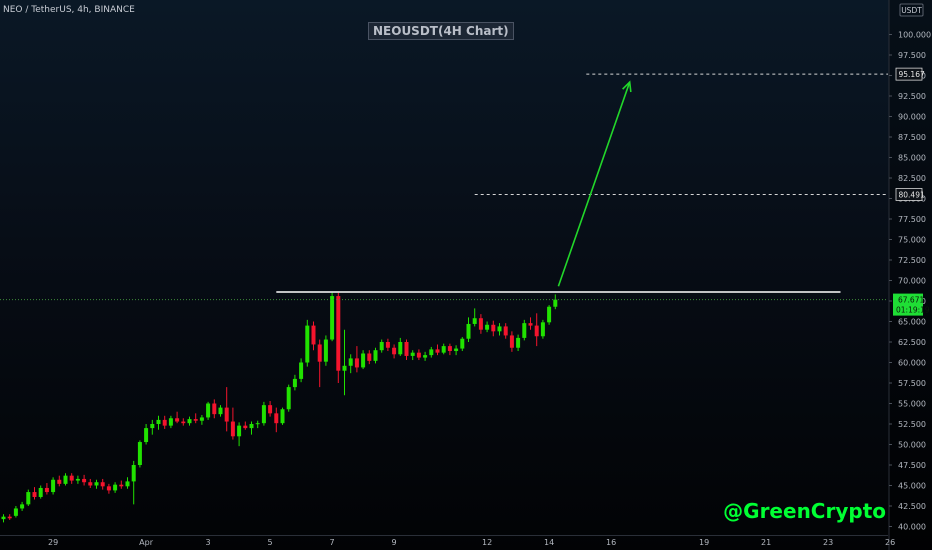  Describe the element at coordinates (910, 275) in the screenshot. I see `price-axis-panel` at that location.